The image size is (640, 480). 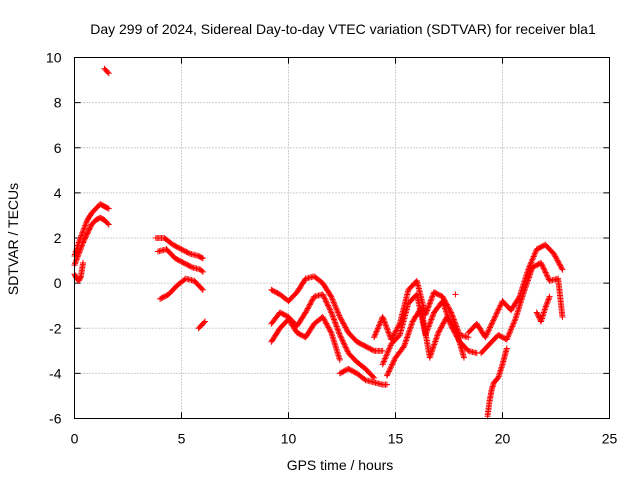 I want to click on y-tick-label: -4, so click(x=55, y=373).